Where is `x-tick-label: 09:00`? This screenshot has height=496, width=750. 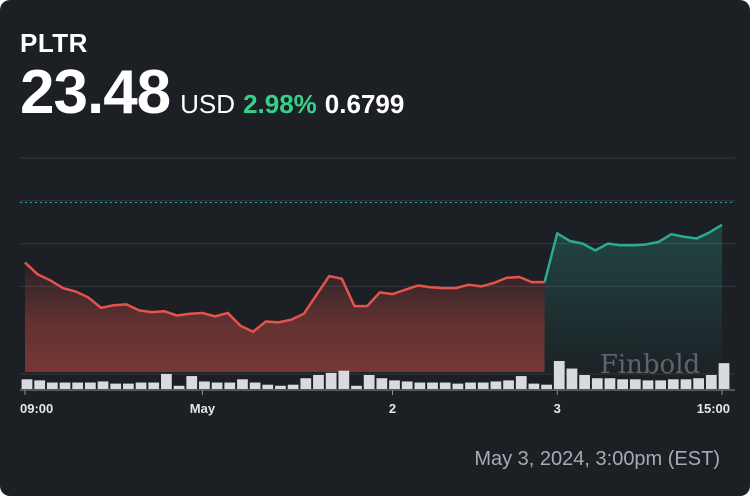 x-tick-label: 09:00 is located at coordinates (36, 408).